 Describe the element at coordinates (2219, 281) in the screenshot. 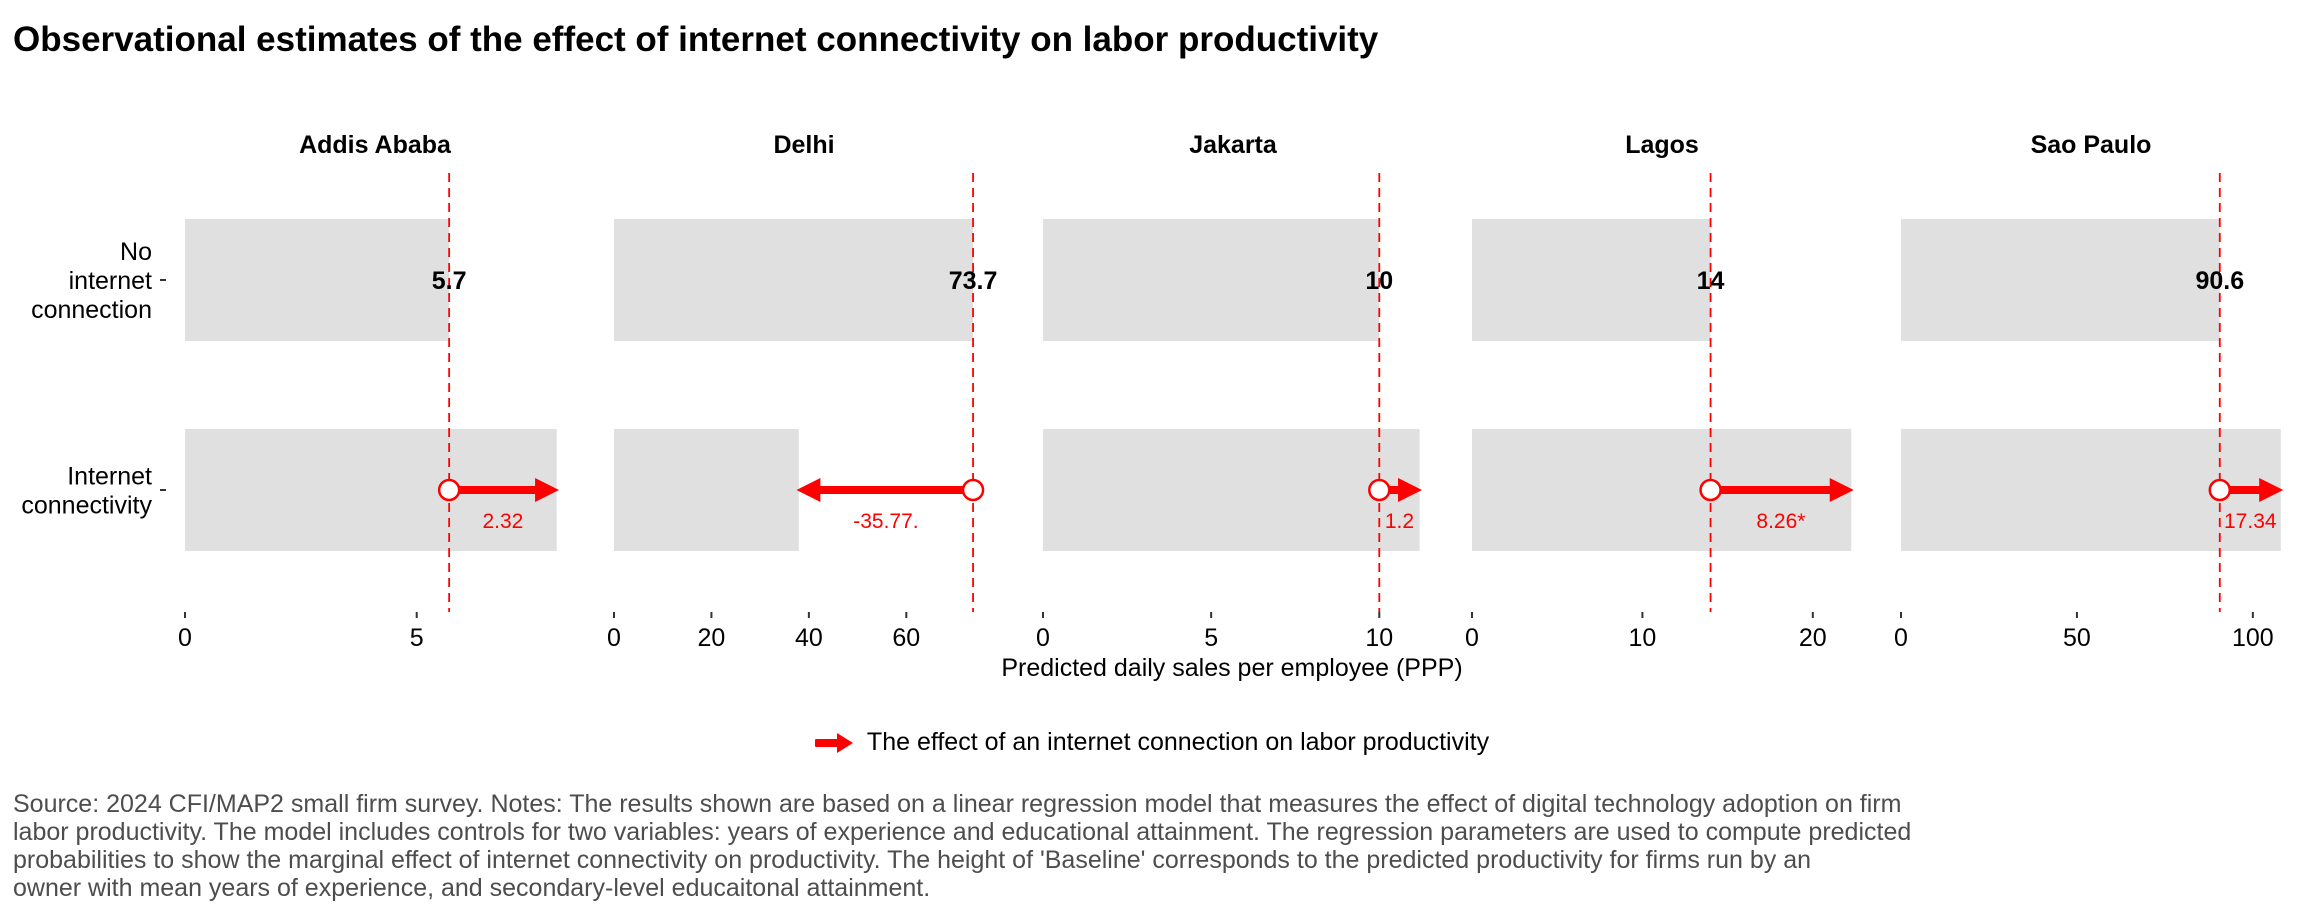

I see `baseline-value-label: 90.6` at that location.